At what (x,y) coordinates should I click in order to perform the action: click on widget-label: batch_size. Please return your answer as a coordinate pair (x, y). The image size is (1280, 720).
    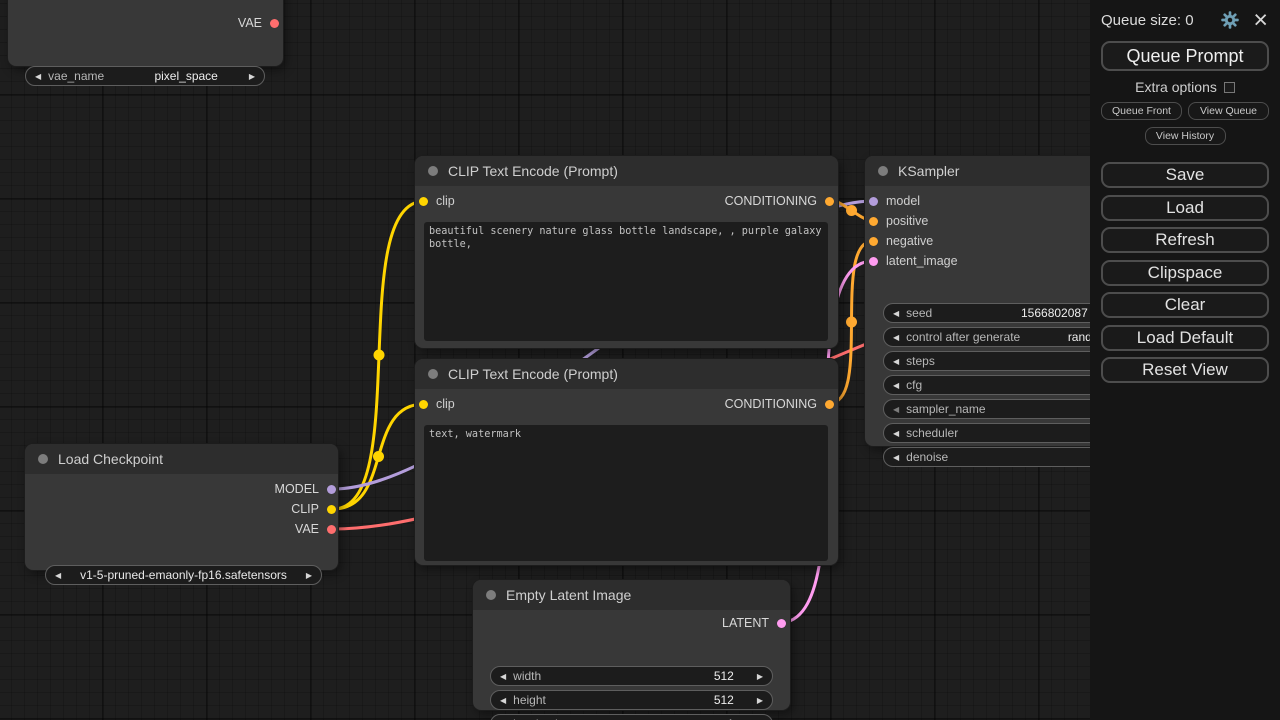
    Looking at the image, I should click on (541, 718).